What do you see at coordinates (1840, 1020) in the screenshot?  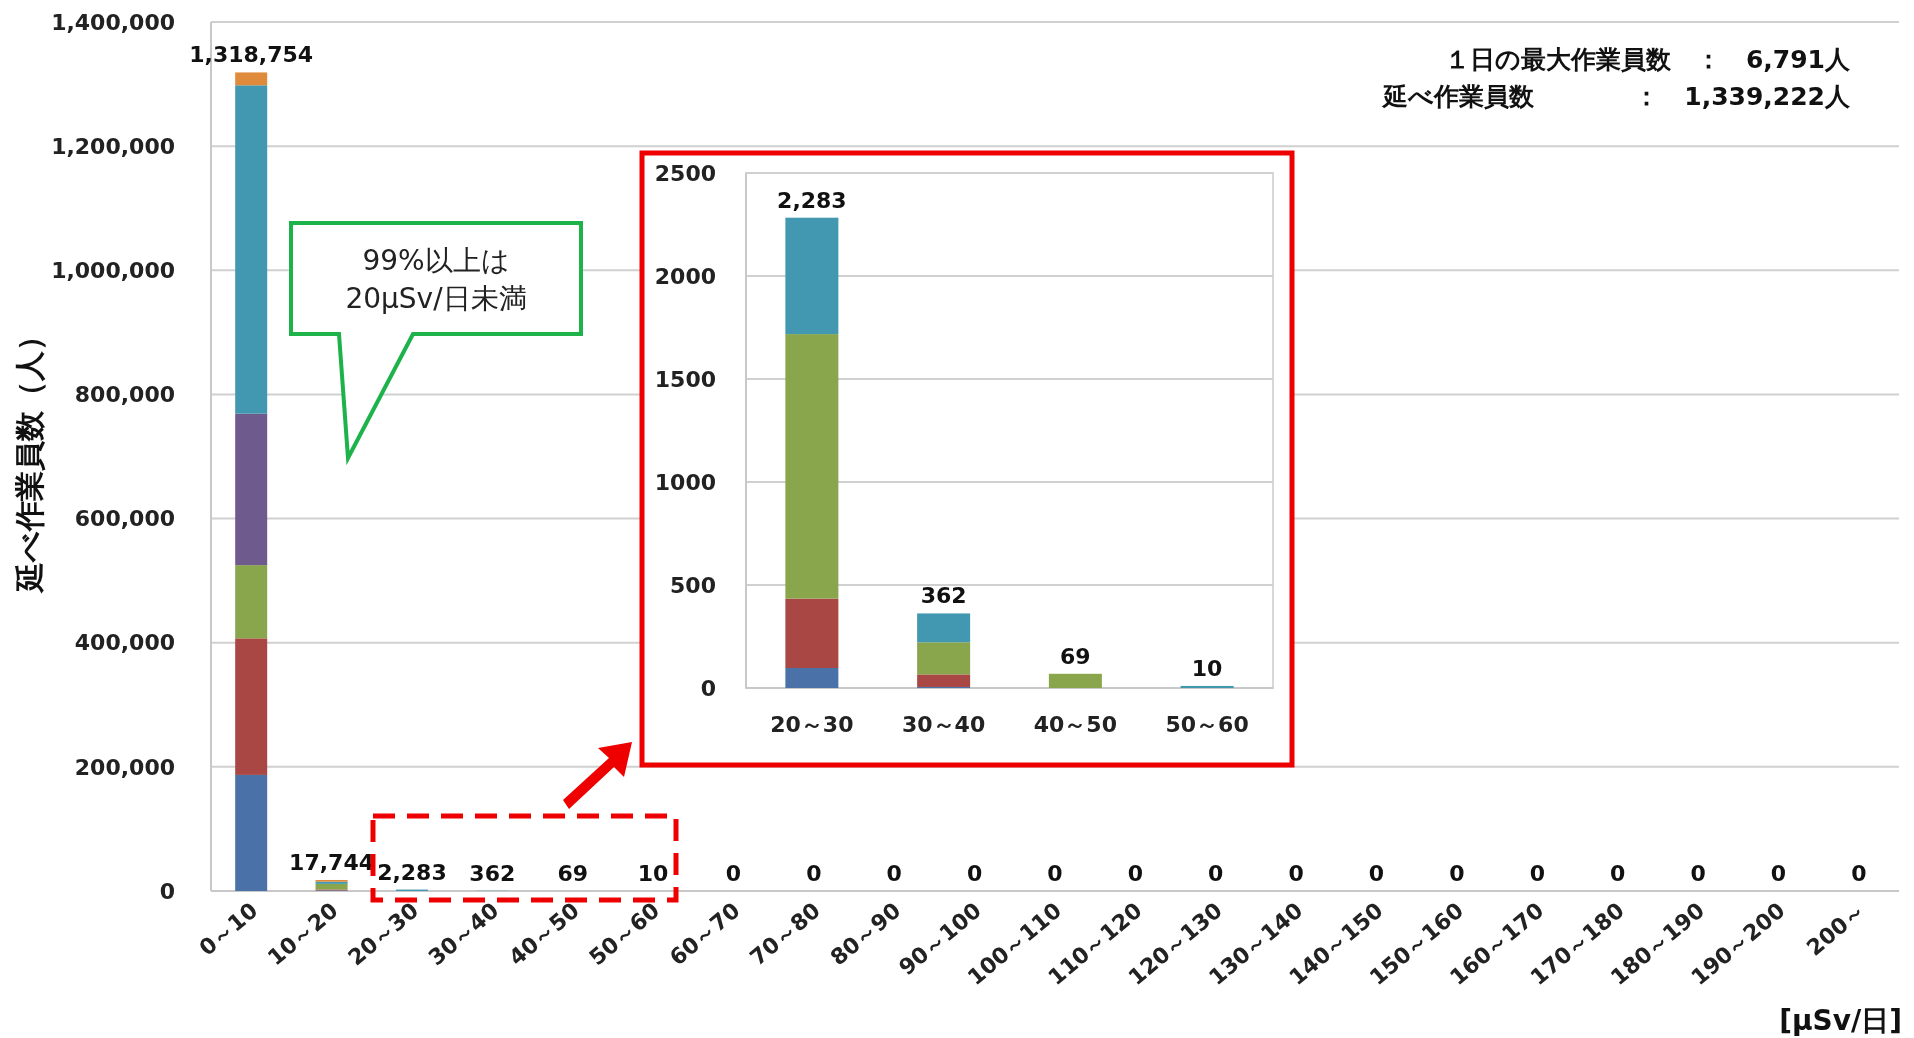 I see `x-axis-title: [μSv/日]` at bounding box center [1840, 1020].